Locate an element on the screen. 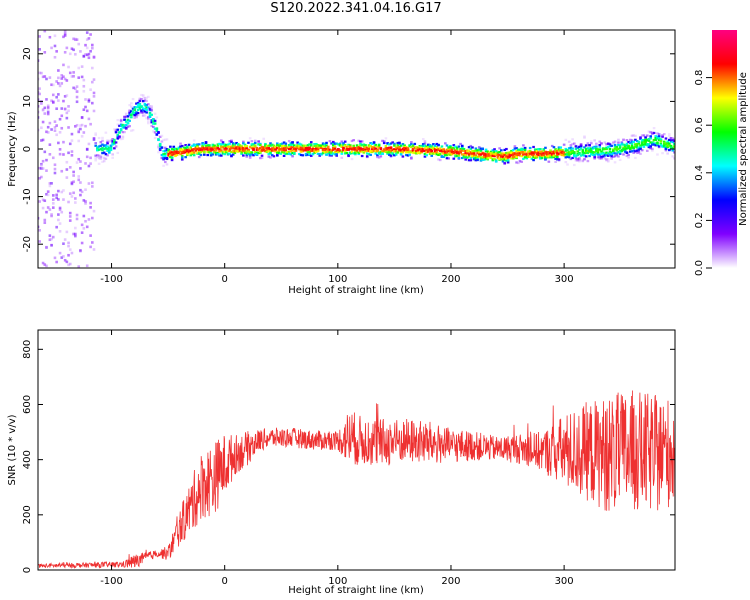  snr-x-tick-label: 300 is located at coordinates (564, 581).